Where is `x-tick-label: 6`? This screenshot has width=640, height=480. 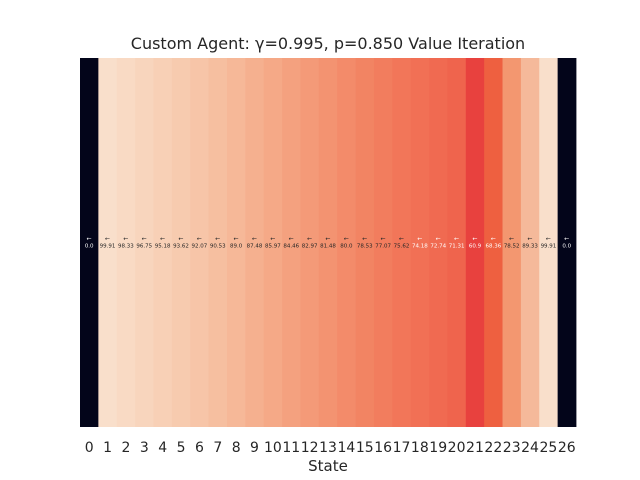 x-tick-label: 6 is located at coordinates (199, 448).